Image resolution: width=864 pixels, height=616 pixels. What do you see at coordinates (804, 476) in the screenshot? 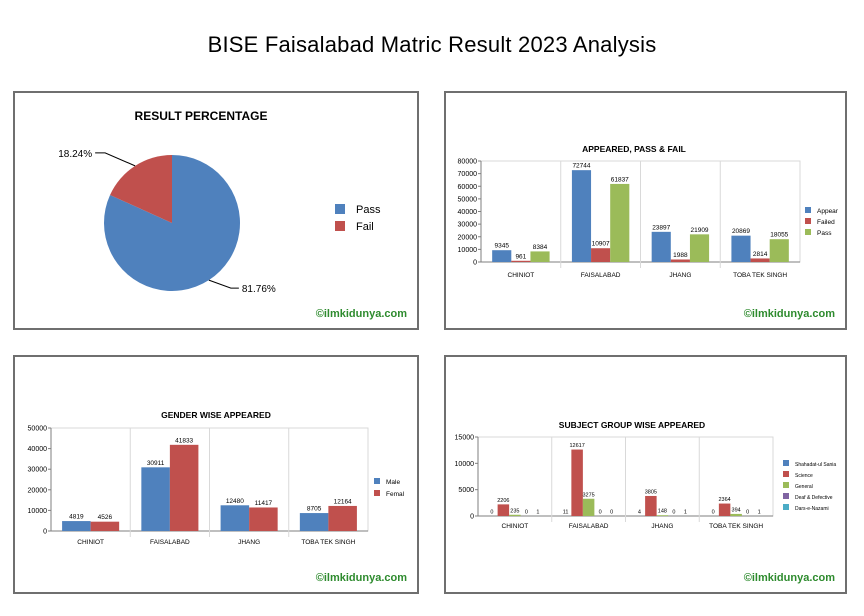
I see `legend-label: Science` at bounding box center [804, 476].